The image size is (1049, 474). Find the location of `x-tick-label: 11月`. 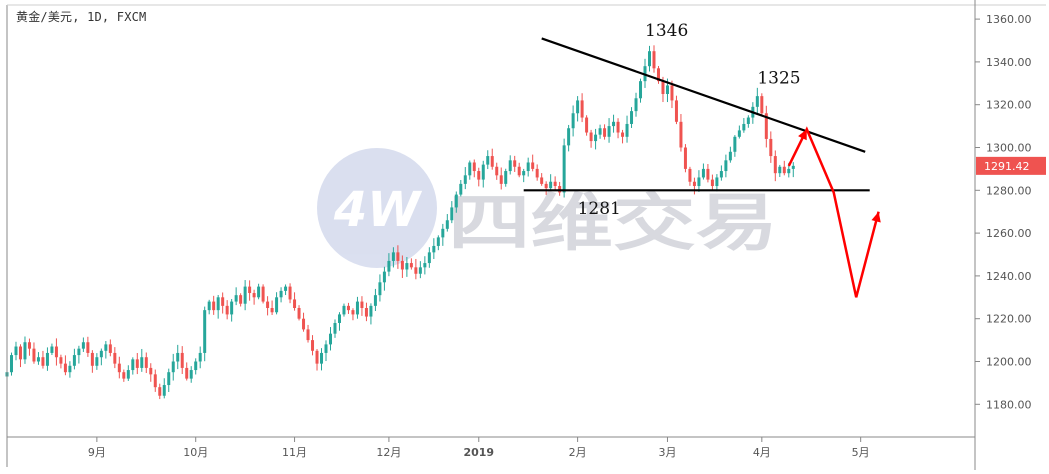

x-tick-label: 11月 is located at coordinates (294, 452).